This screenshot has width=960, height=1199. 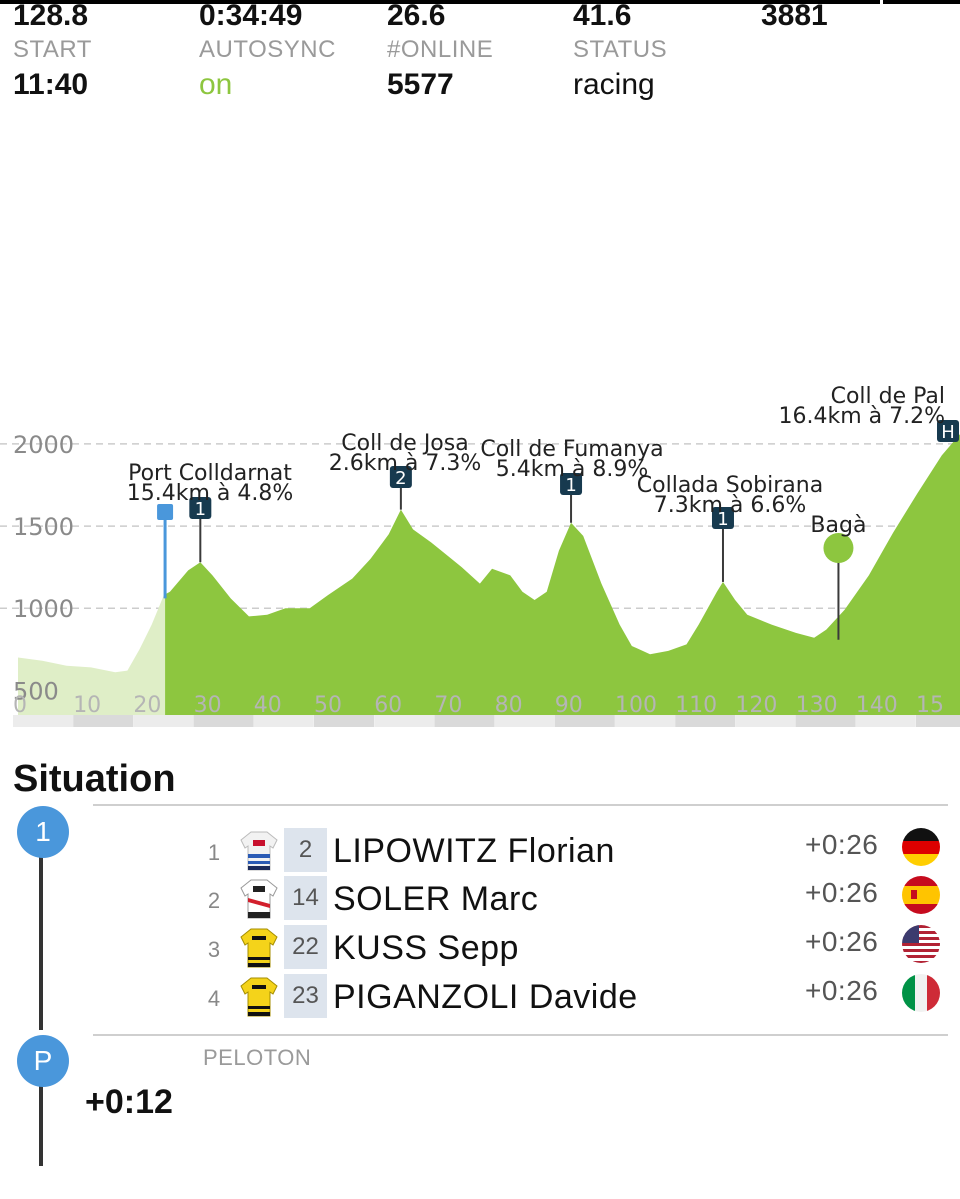 What do you see at coordinates (817, 705) in the screenshot?
I see `x-tick-label: 130` at bounding box center [817, 705].